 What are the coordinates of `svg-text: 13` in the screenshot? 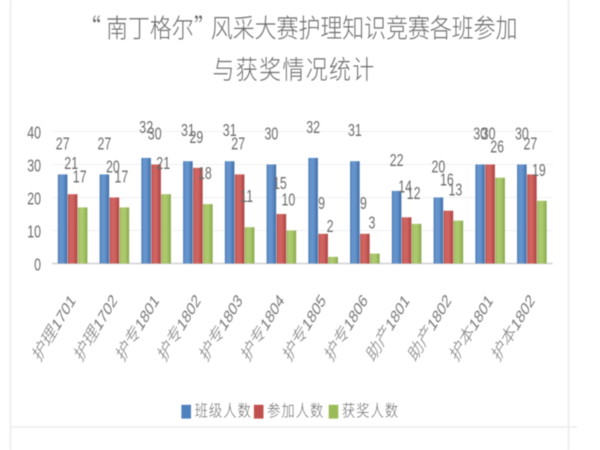 It's located at (456, 190).